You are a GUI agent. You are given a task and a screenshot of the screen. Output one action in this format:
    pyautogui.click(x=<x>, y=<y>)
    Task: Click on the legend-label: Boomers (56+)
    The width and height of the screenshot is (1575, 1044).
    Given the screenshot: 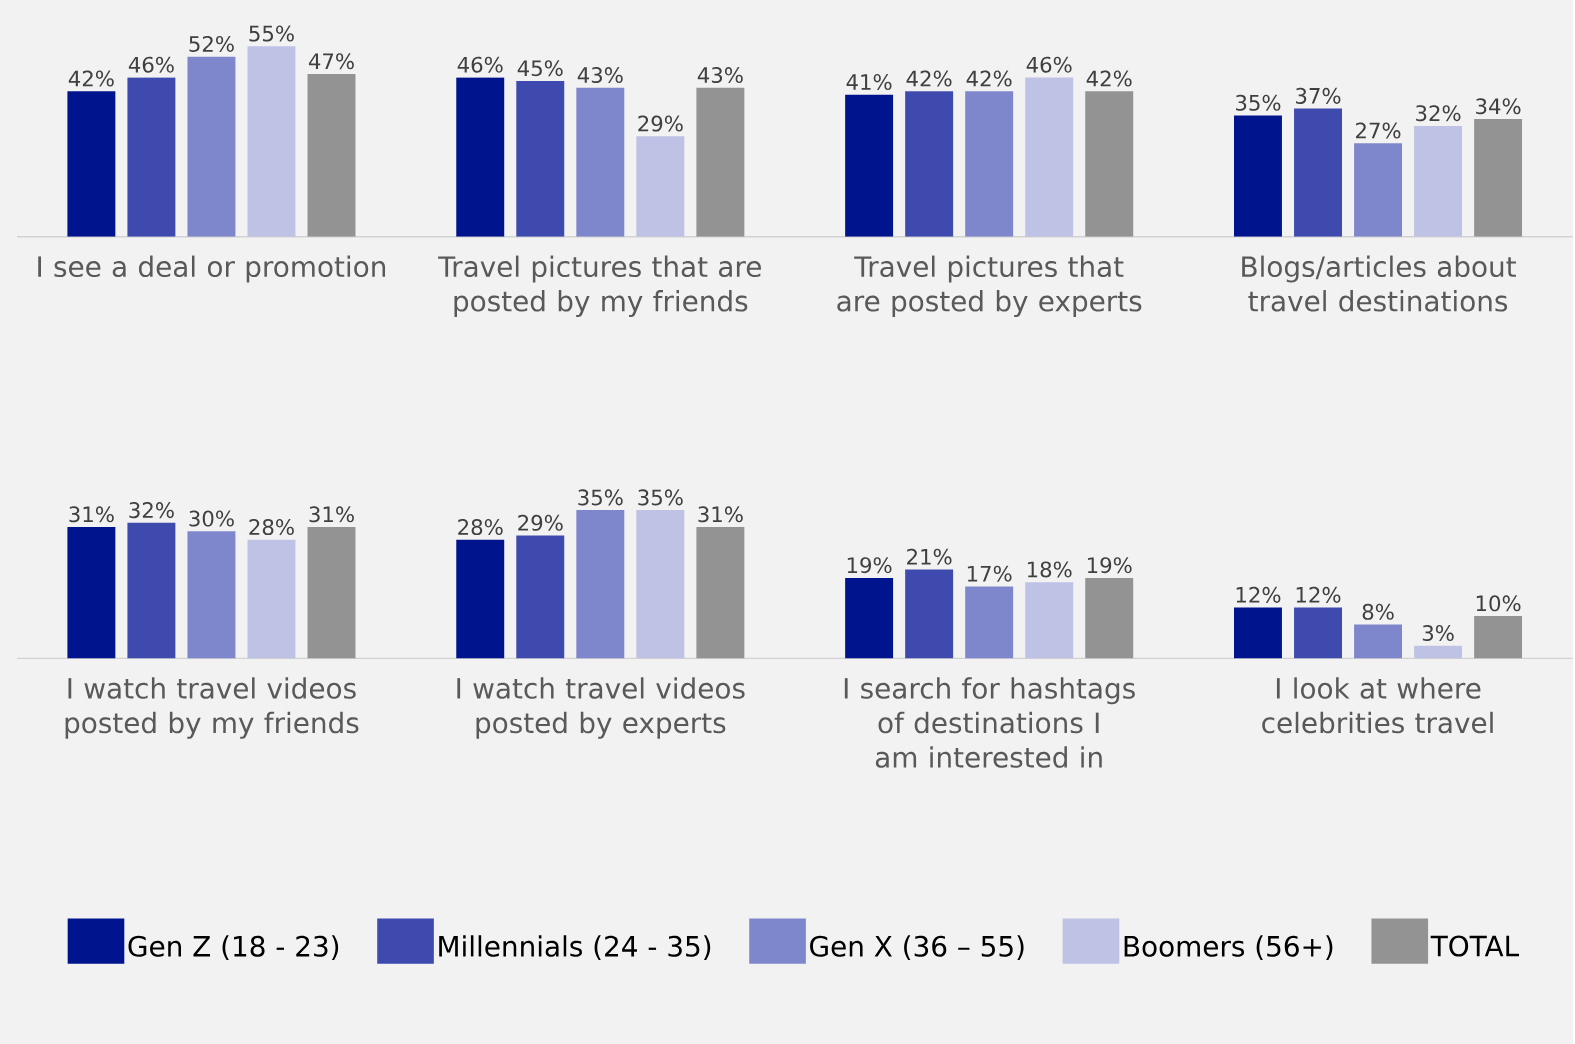 What is the action you would take?
    pyautogui.click(x=1228, y=948)
    